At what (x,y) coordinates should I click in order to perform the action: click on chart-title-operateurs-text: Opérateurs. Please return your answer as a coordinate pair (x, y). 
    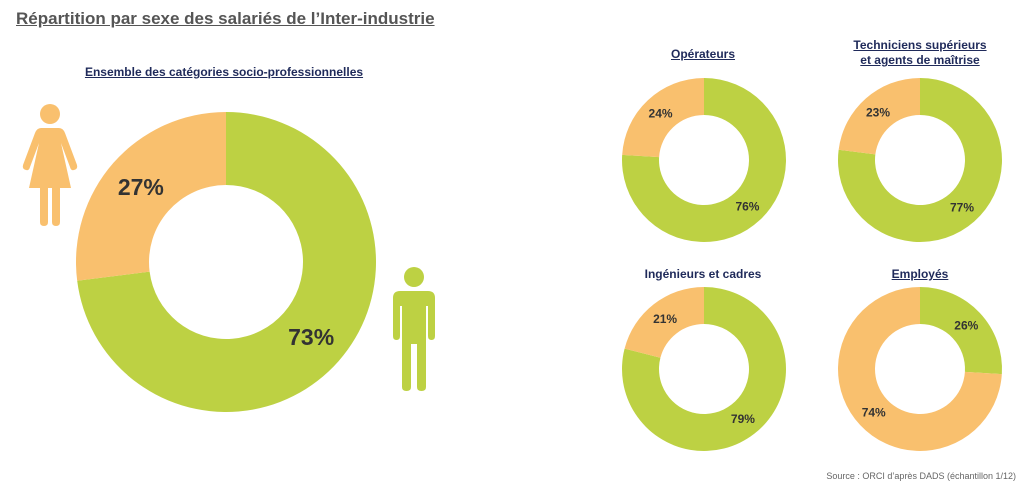
    Looking at the image, I should click on (703, 54).